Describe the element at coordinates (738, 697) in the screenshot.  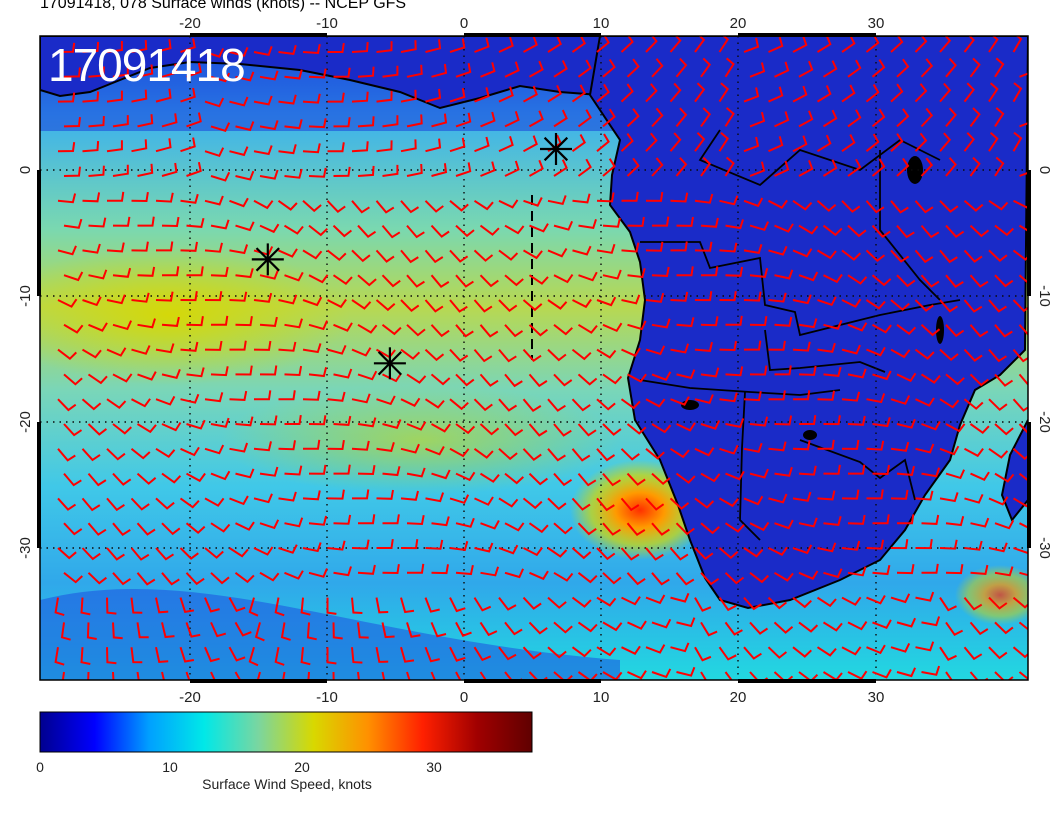
I see `bottom-lon-tick: 20` at that location.